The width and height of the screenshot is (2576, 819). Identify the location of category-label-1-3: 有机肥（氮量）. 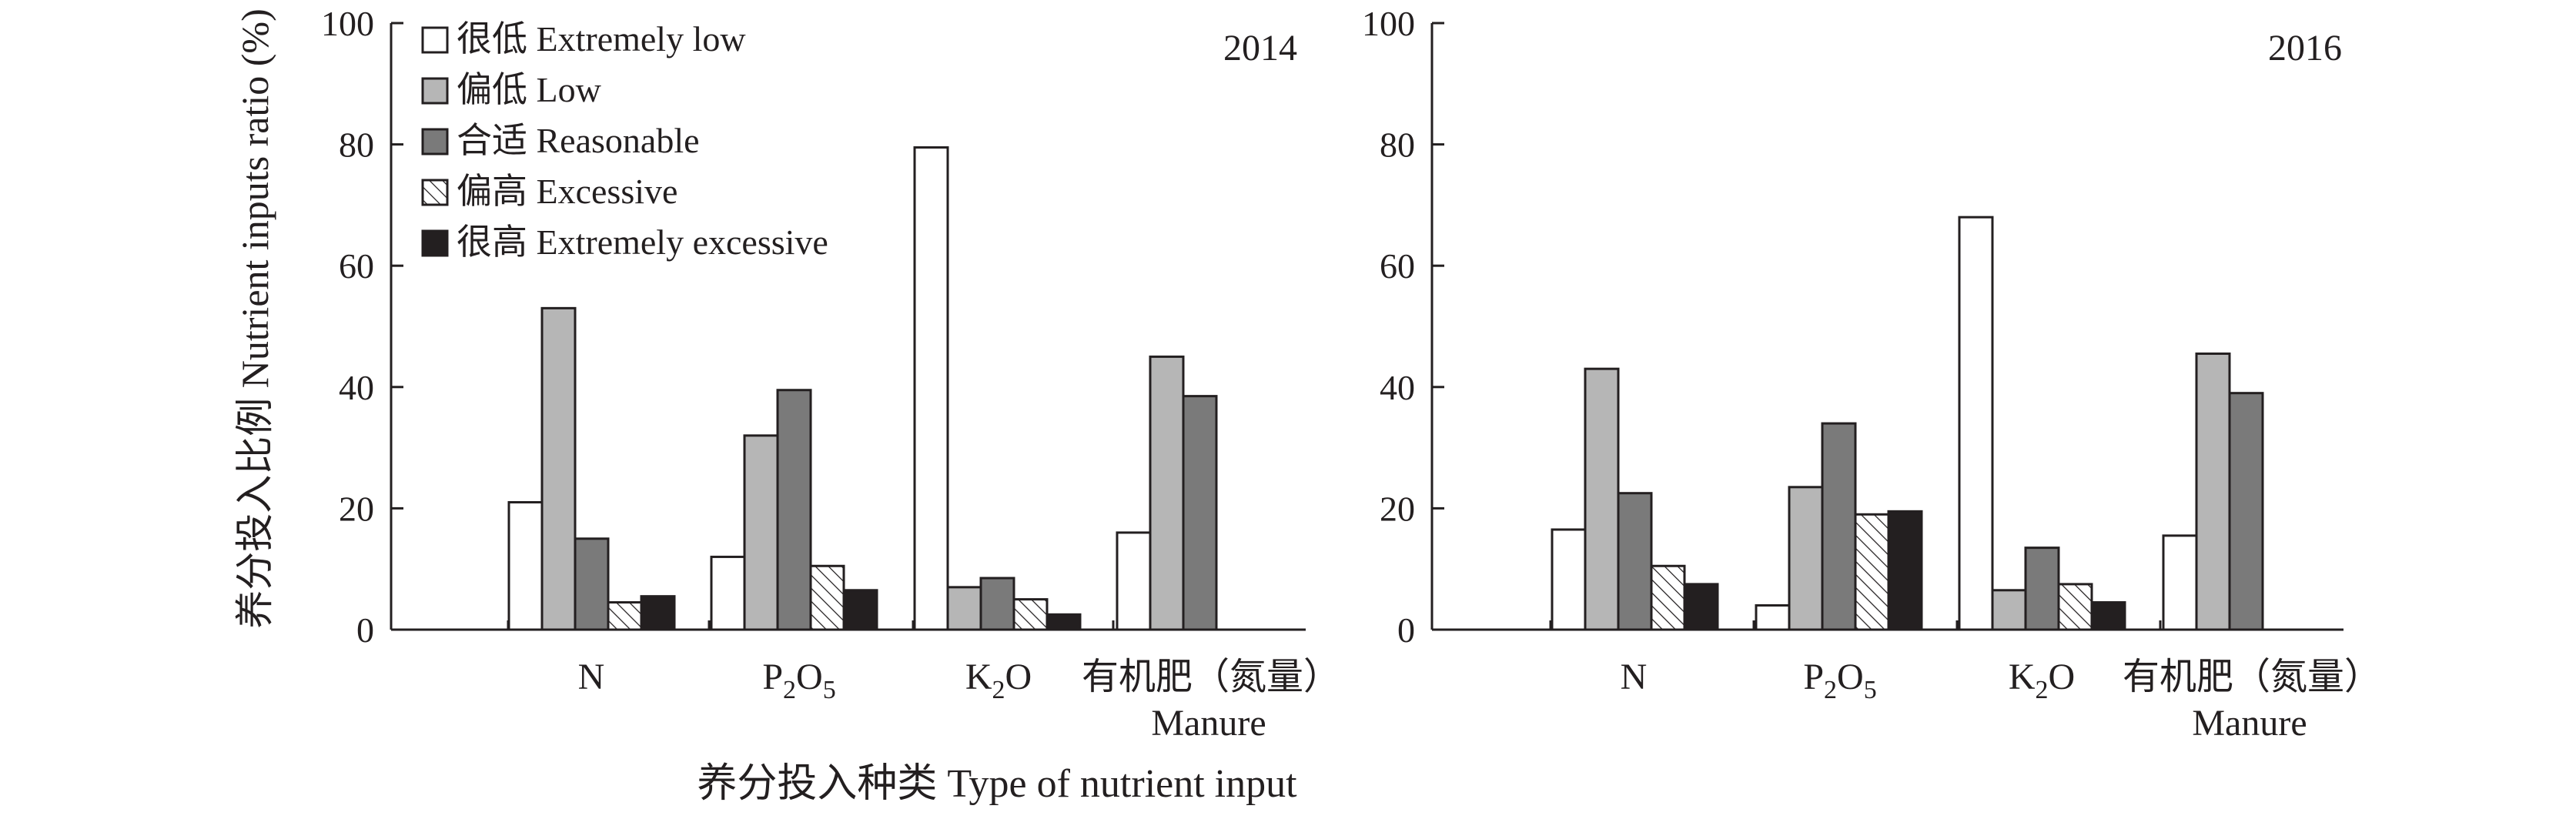
(2252, 677).